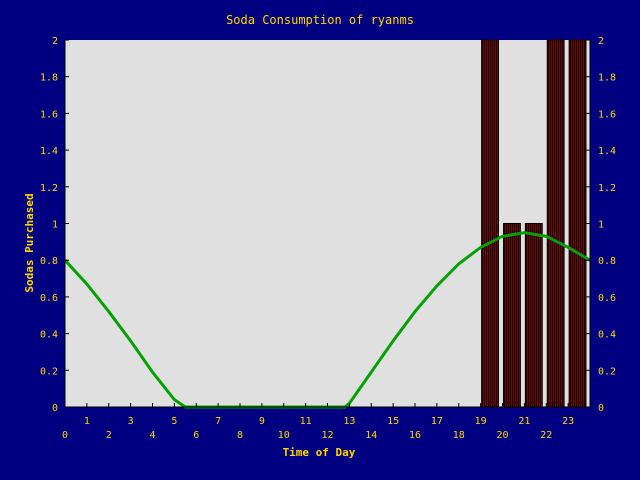 This screenshot has height=480, width=640. Describe the element at coordinates (49, 261) in the screenshot. I see `y-tick-label-left: 0.8` at that location.